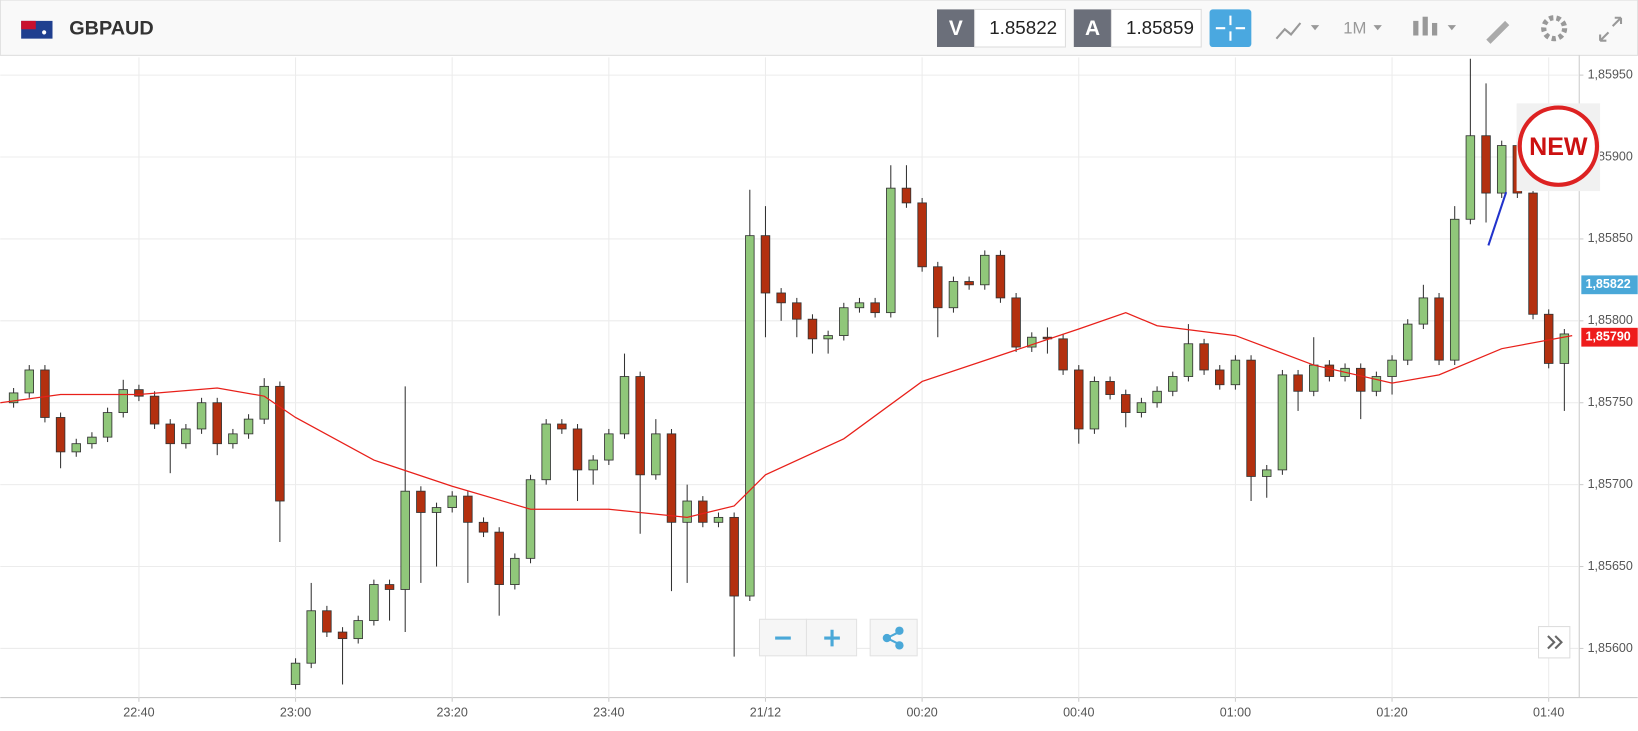 The width and height of the screenshot is (1638, 731). Describe the element at coordinates (1354, 28) in the screenshot. I see `timeframe: 1M` at that location.